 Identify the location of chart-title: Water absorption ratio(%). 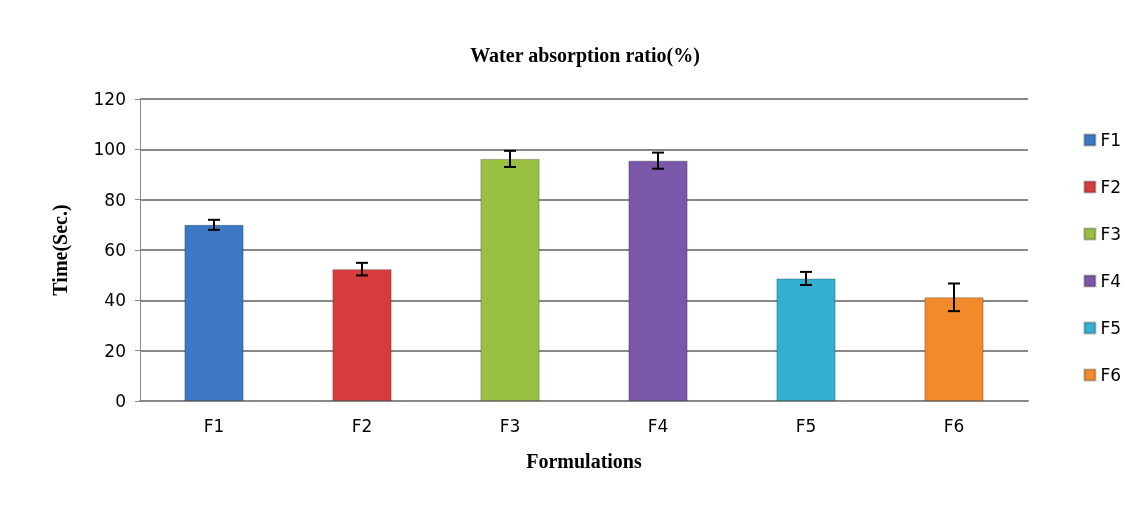
(585, 55).